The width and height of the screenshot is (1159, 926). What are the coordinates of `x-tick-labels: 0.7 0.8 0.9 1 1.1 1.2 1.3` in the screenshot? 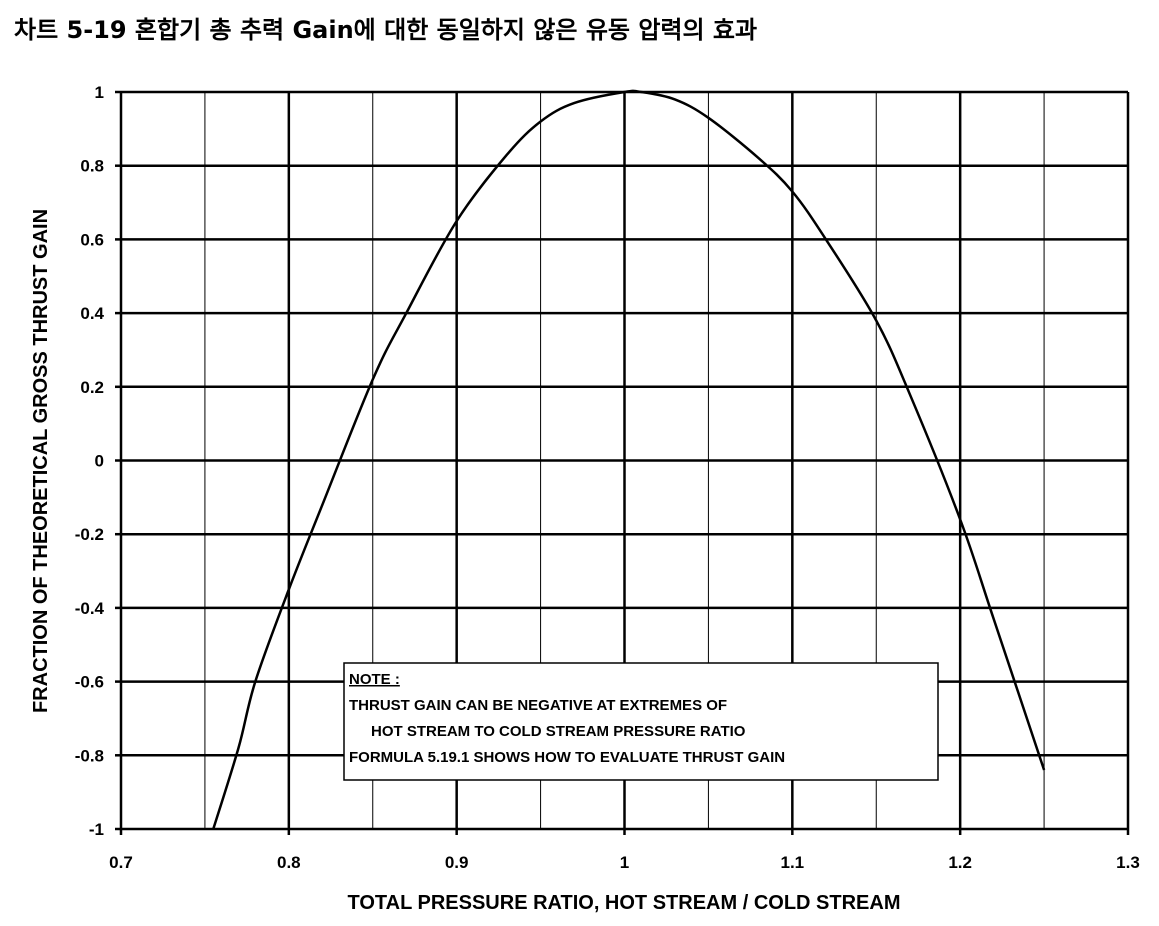 It's located at (624, 862).